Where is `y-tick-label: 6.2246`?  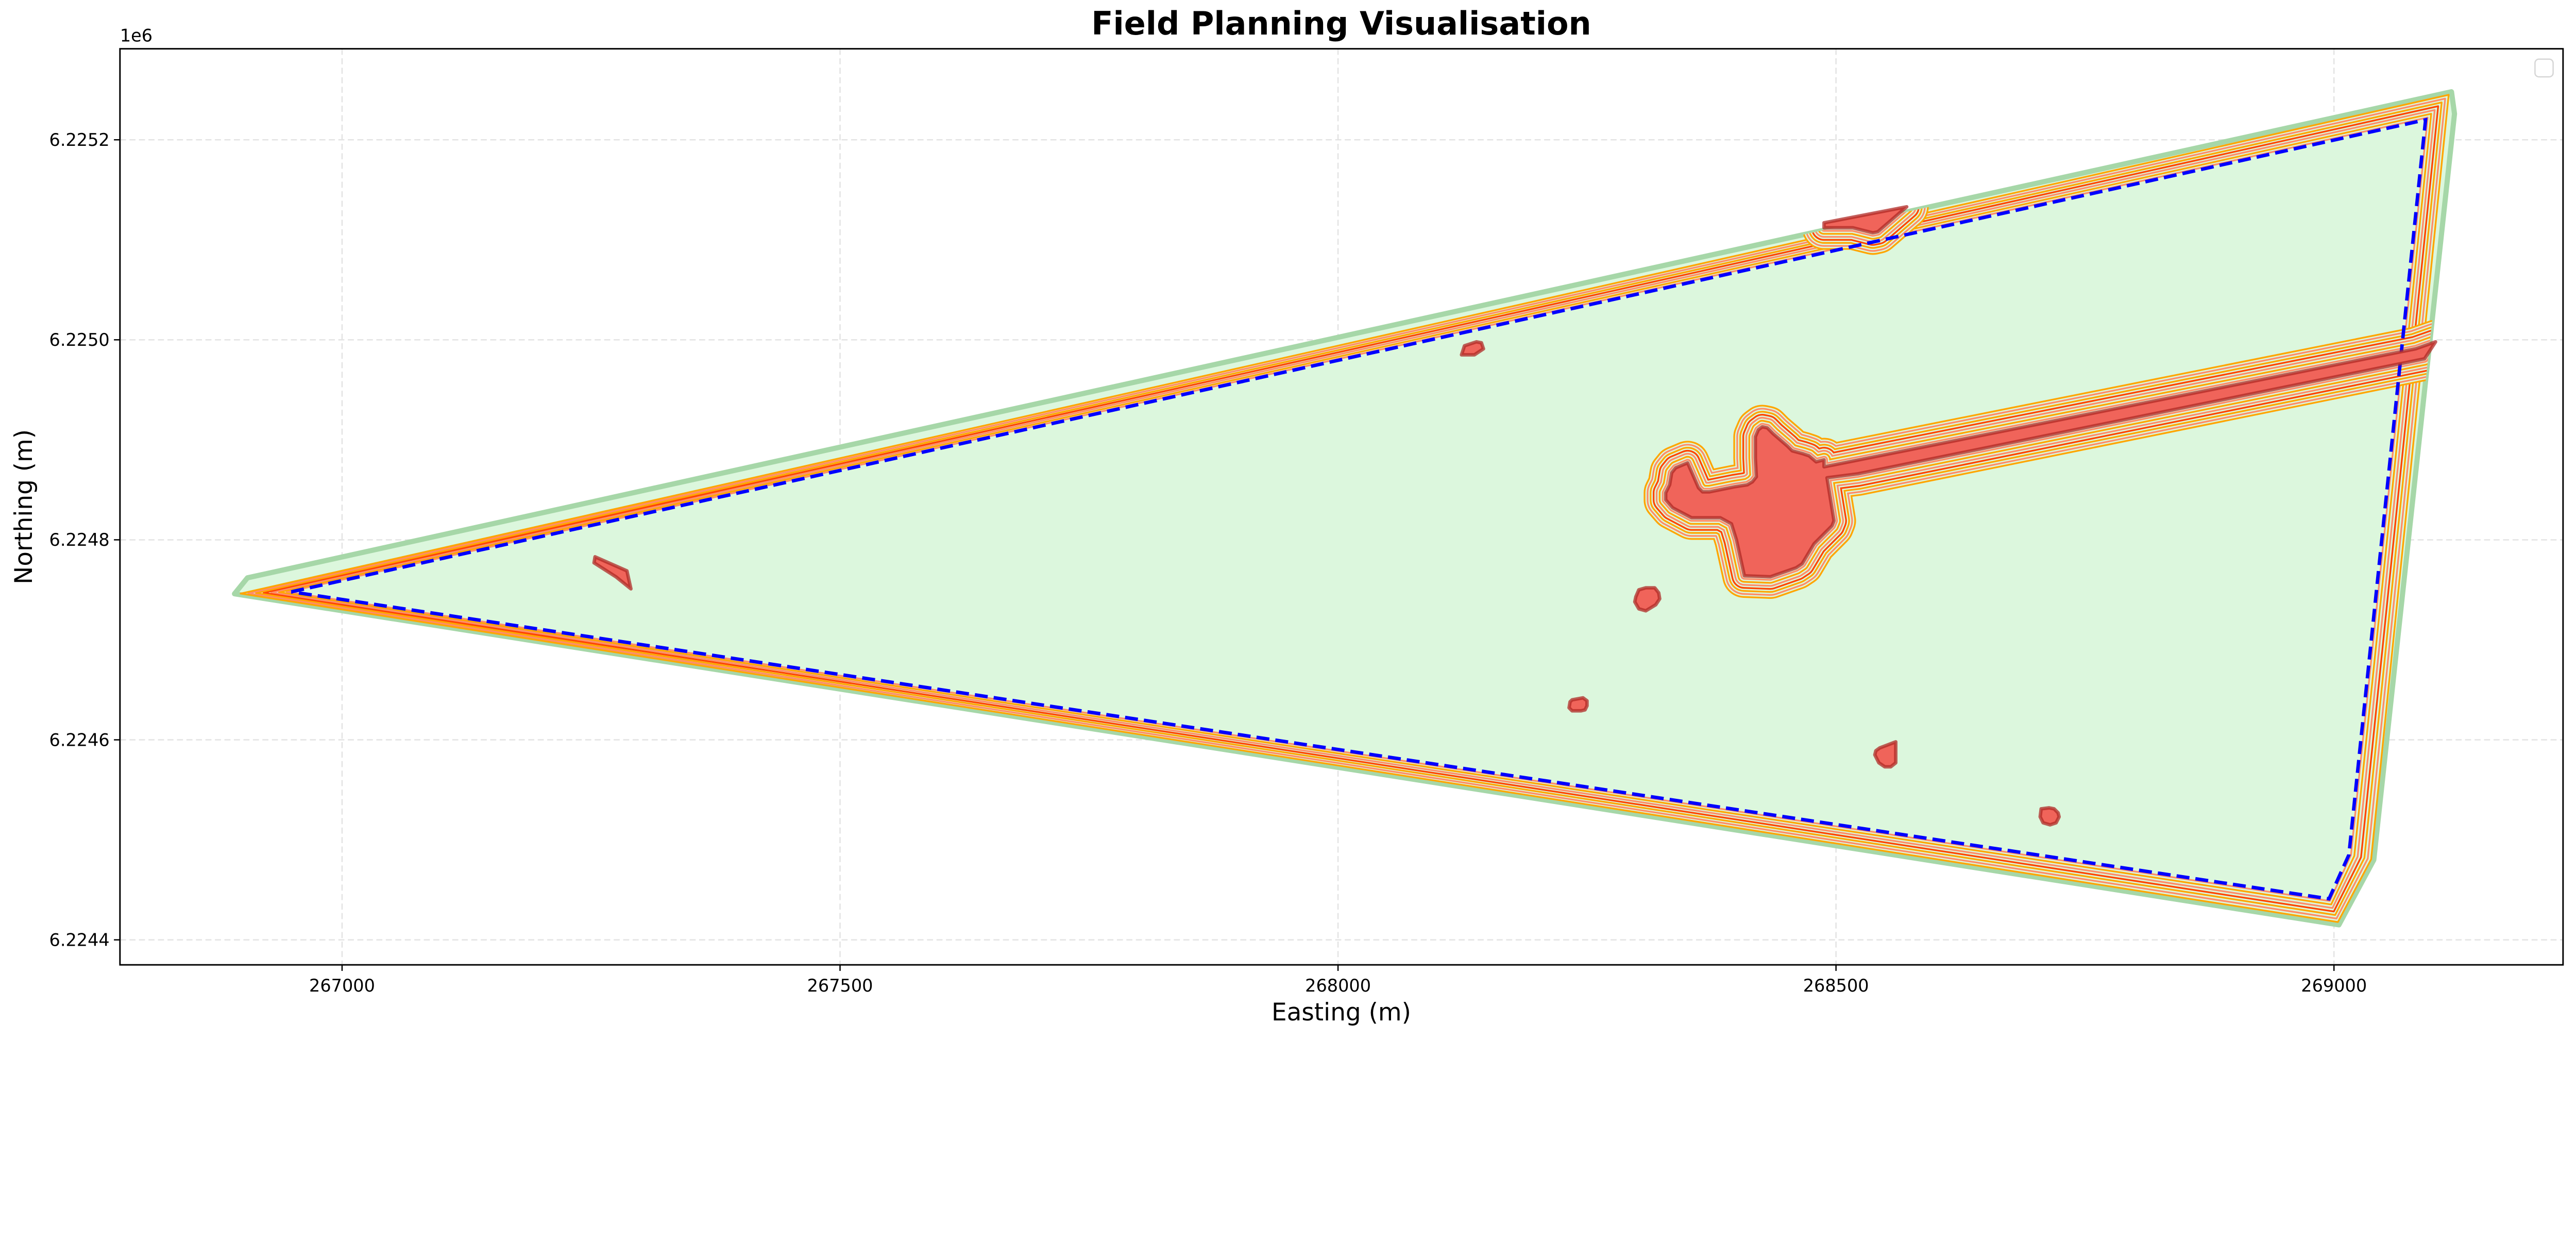 y-tick-label: 6.2246 is located at coordinates (79, 740).